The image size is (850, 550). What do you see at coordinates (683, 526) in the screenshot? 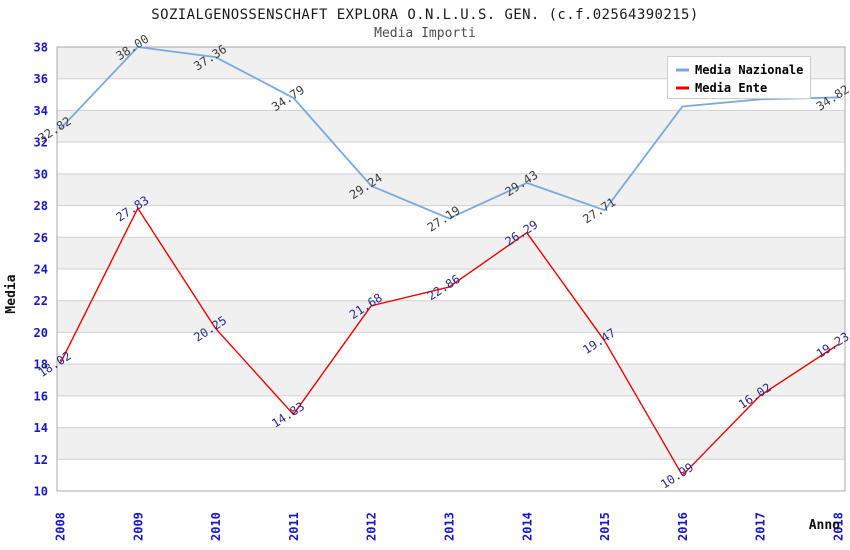
I see `x-tick-label: 2016` at bounding box center [683, 526].